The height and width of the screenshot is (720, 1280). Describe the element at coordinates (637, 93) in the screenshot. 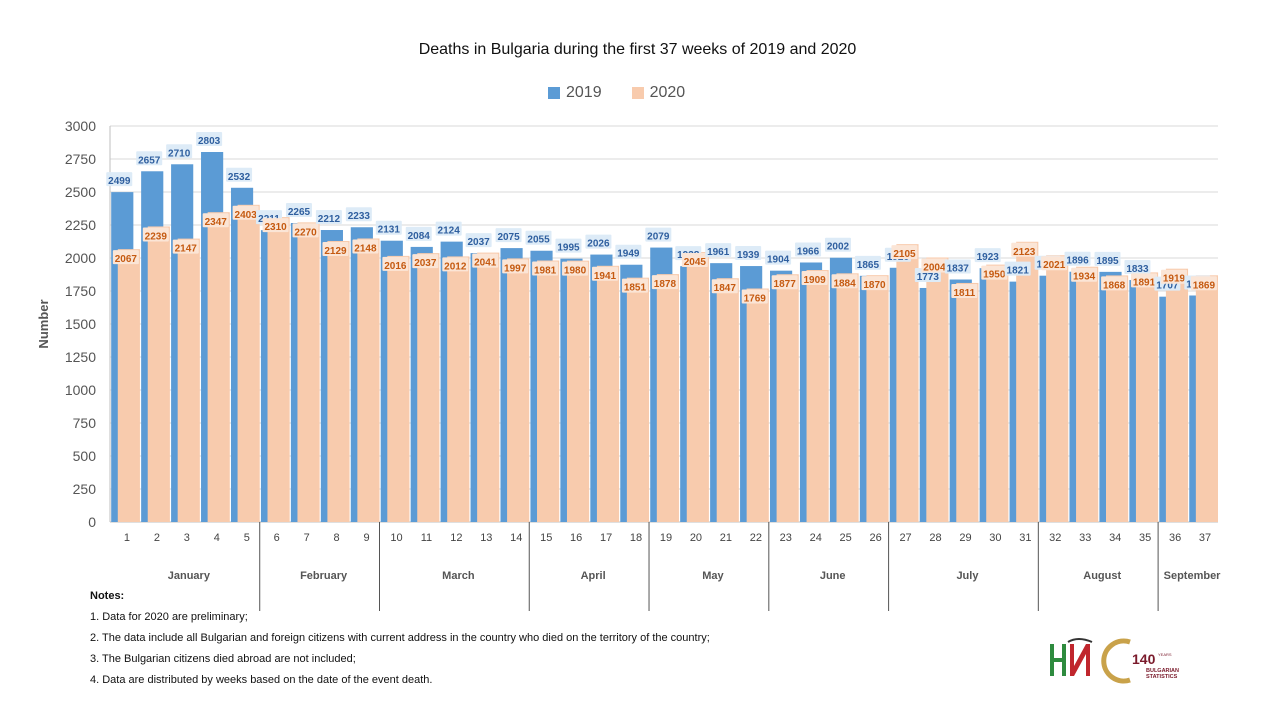

I see `legend-swatch-2020` at that location.